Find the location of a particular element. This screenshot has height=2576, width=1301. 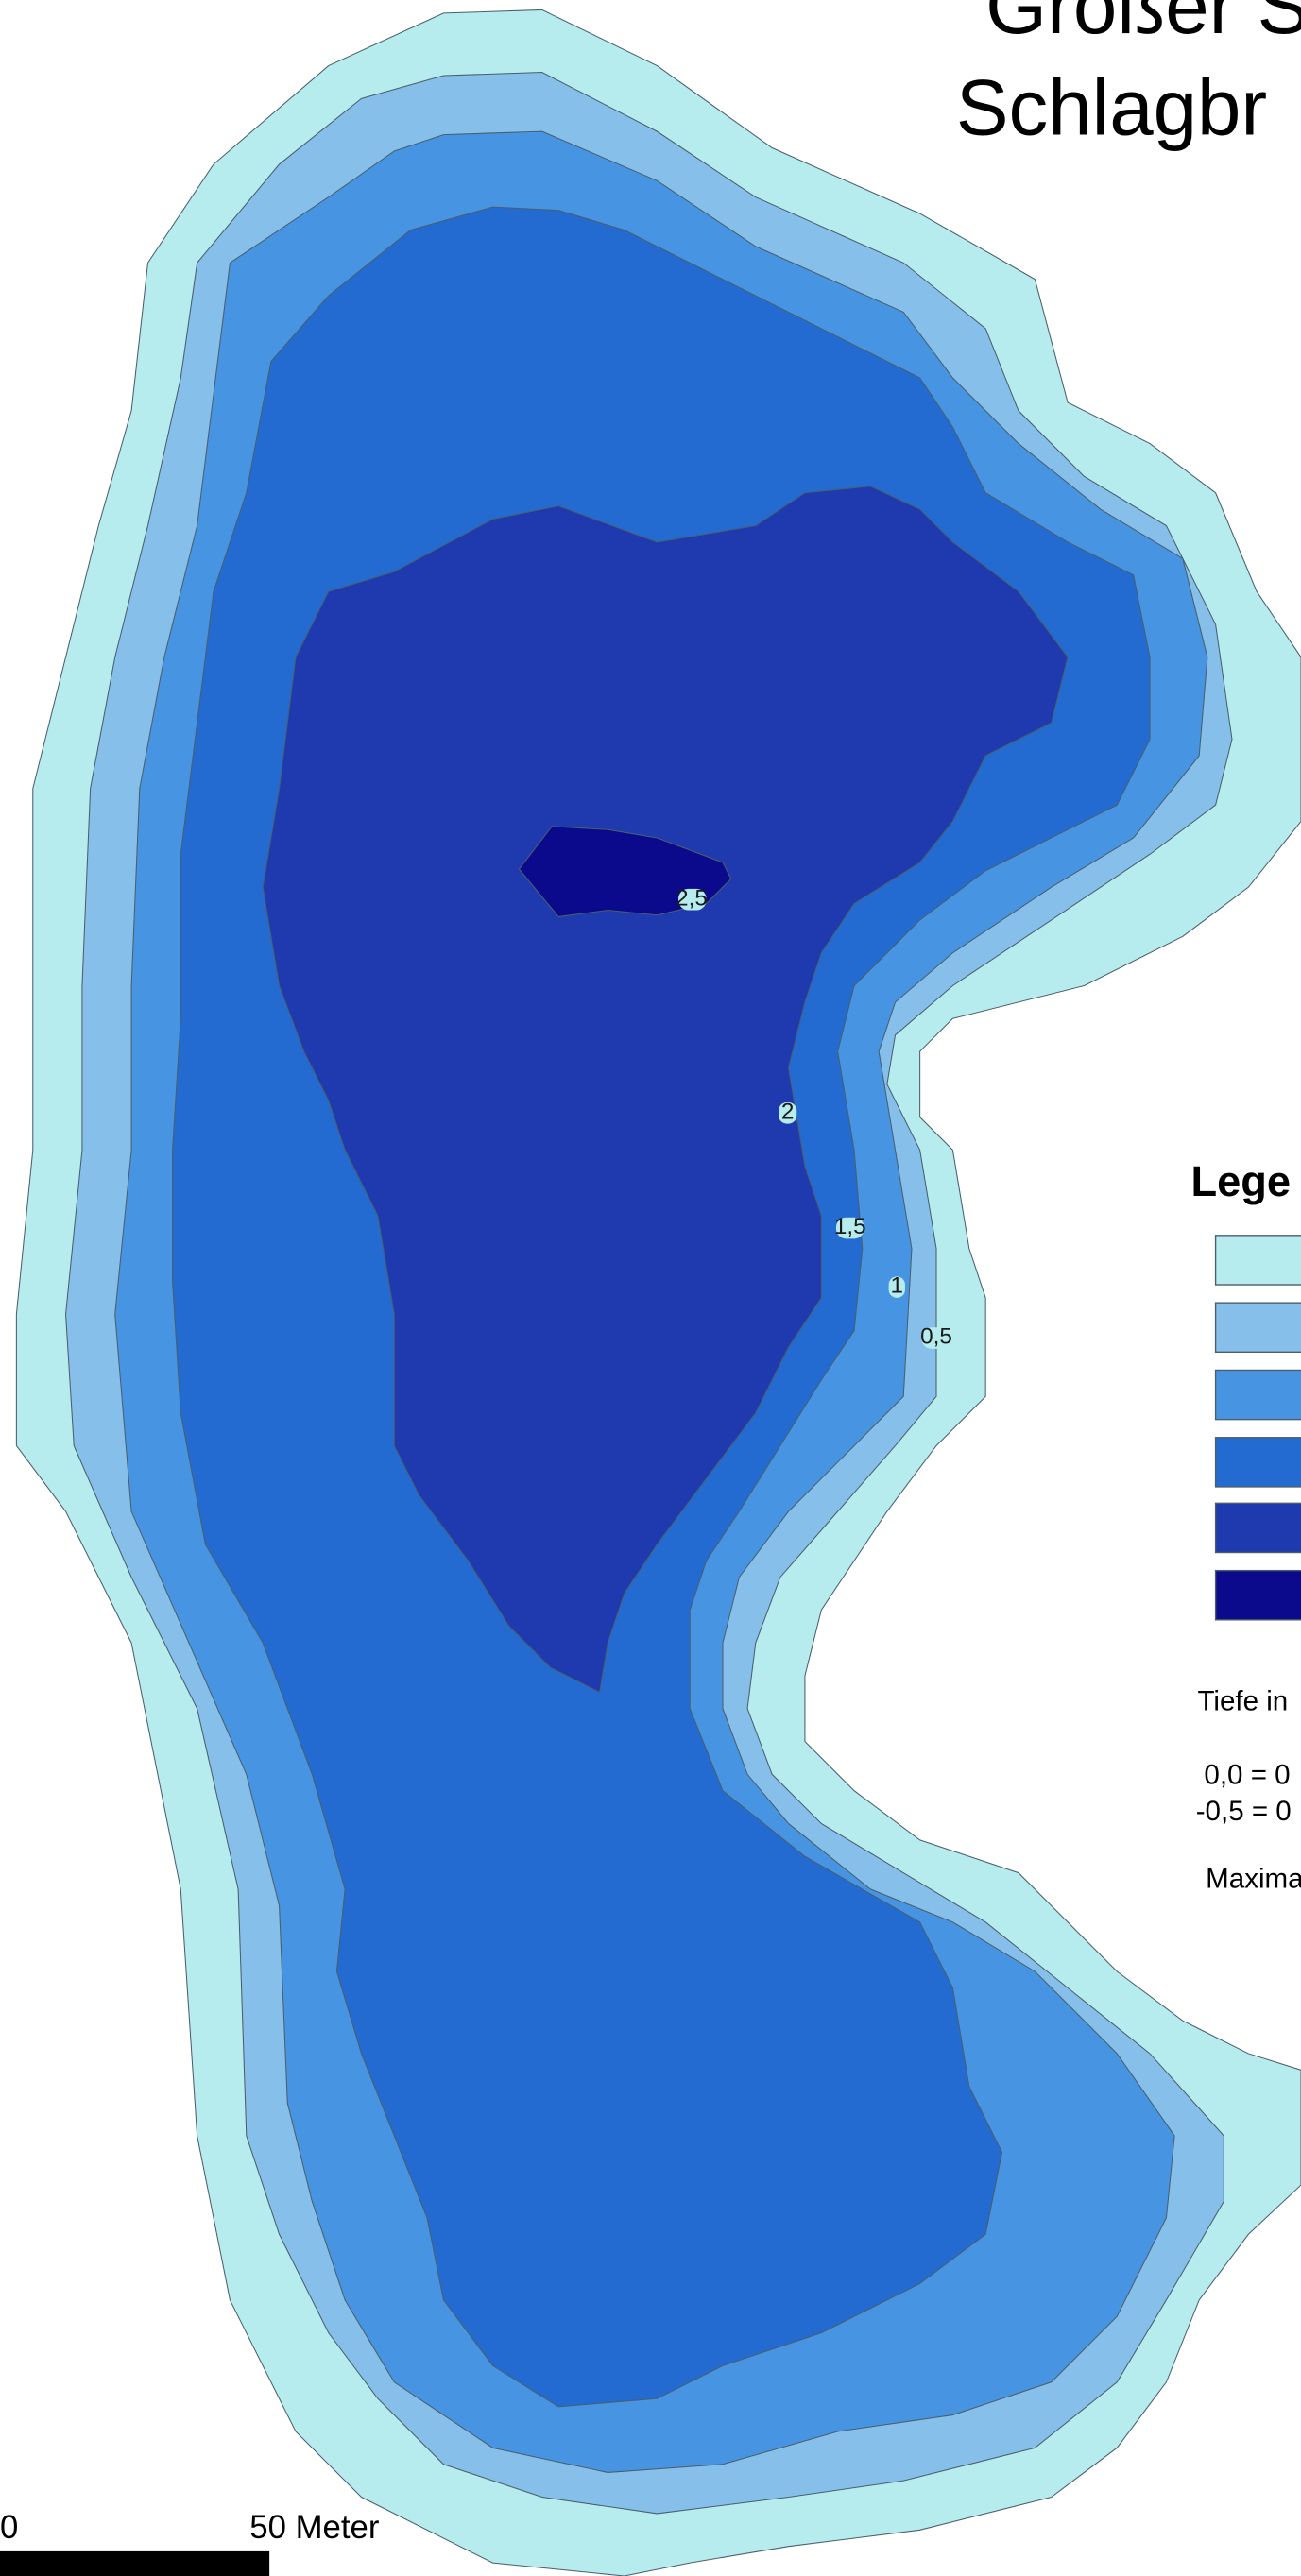

contour-labels: 2,5 2 1,5 1 0,5 is located at coordinates (814, 1117).